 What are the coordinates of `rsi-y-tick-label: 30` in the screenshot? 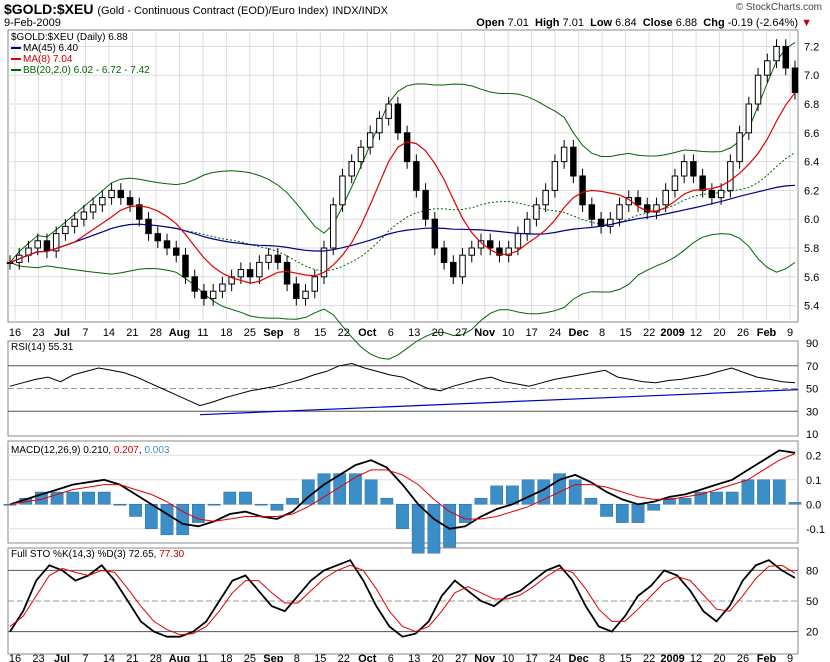 It's located at (812, 412).